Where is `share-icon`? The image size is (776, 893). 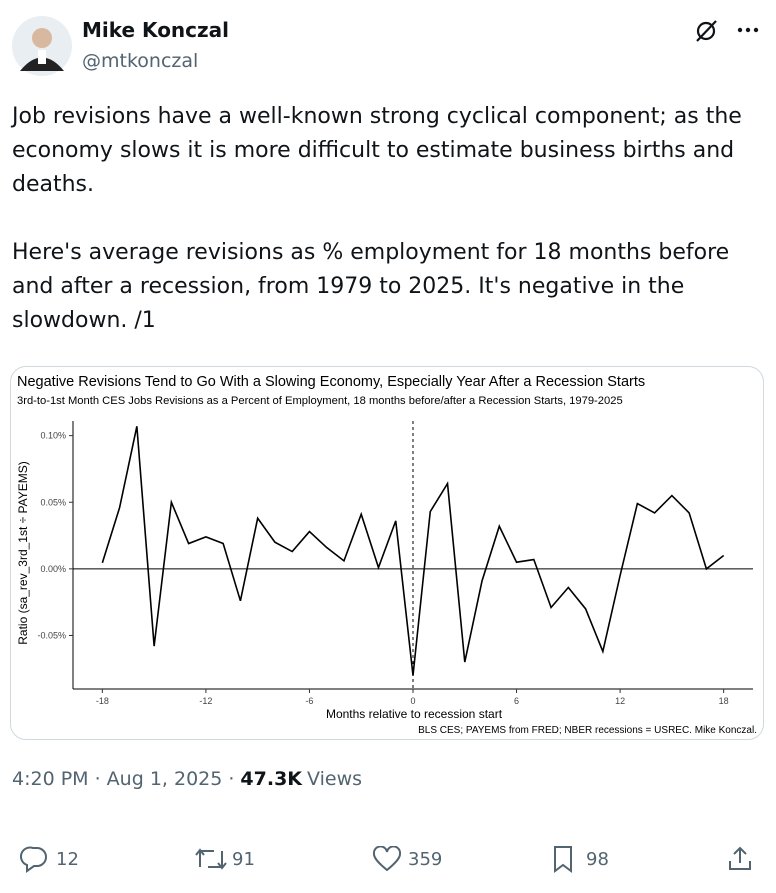
share-icon is located at coordinates (740, 859).